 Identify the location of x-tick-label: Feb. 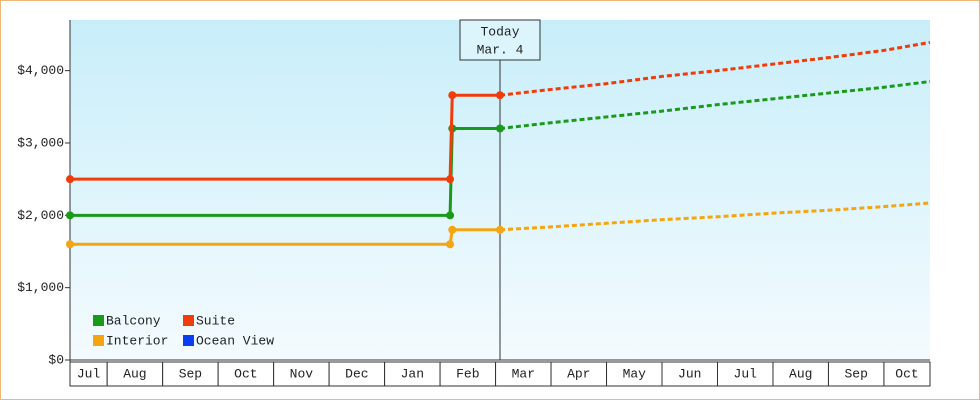
(467, 373).